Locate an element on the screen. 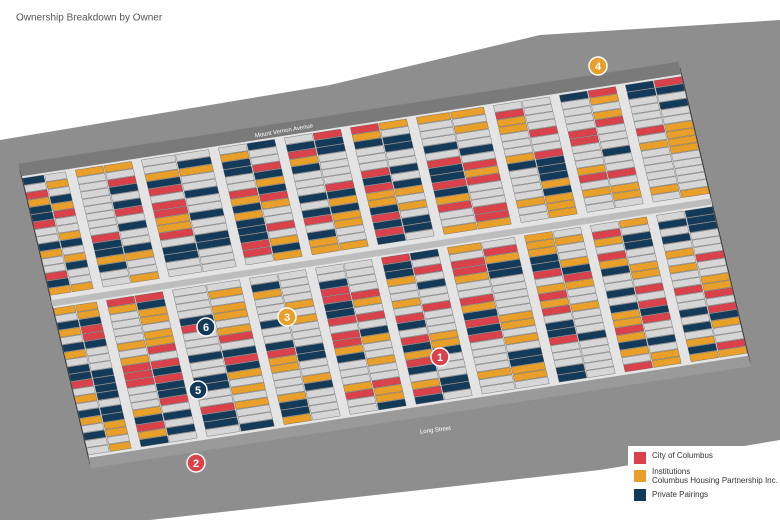 The image size is (780, 525). legend-label: Institutions is located at coordinates (671, 471).